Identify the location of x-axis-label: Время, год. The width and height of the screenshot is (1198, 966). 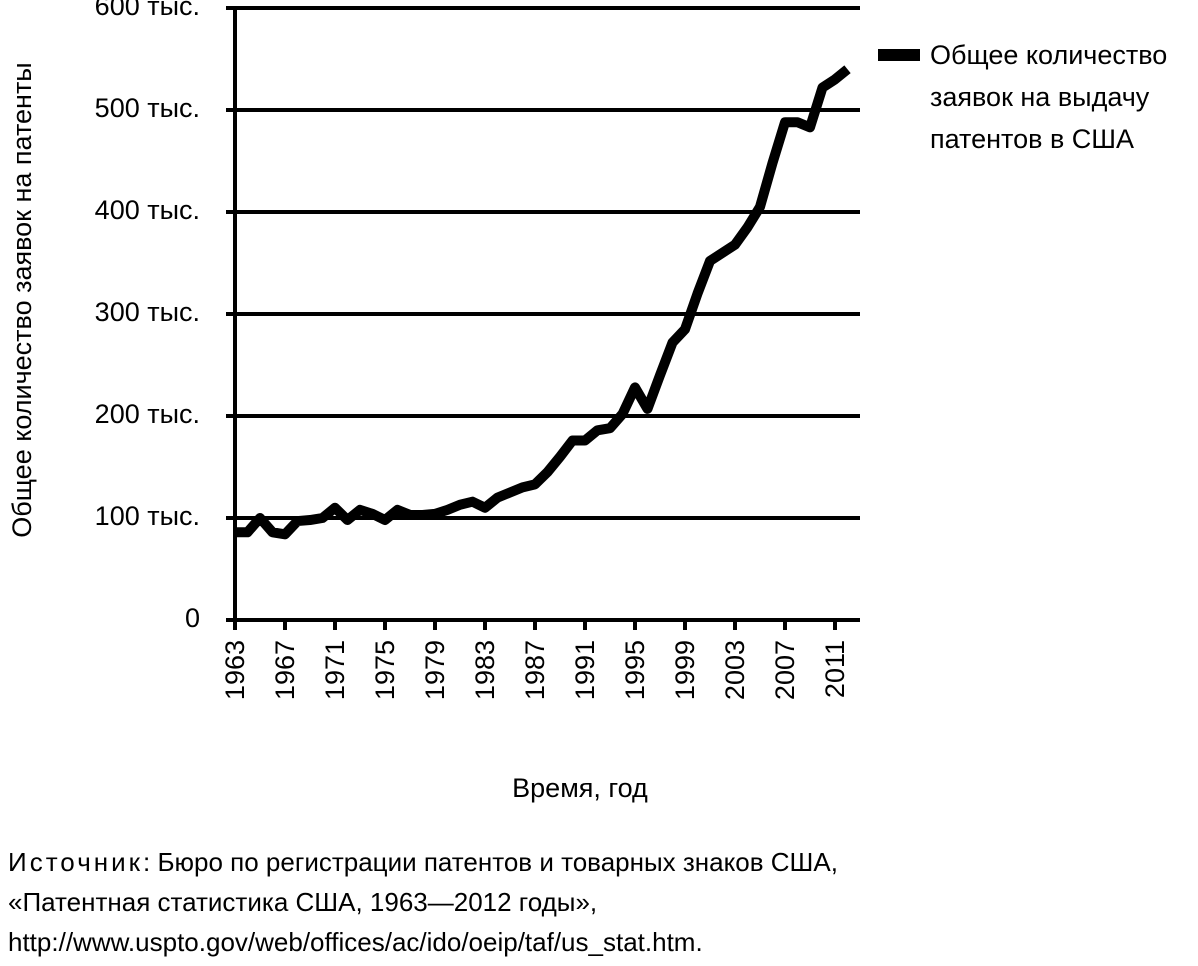
(580, 788).